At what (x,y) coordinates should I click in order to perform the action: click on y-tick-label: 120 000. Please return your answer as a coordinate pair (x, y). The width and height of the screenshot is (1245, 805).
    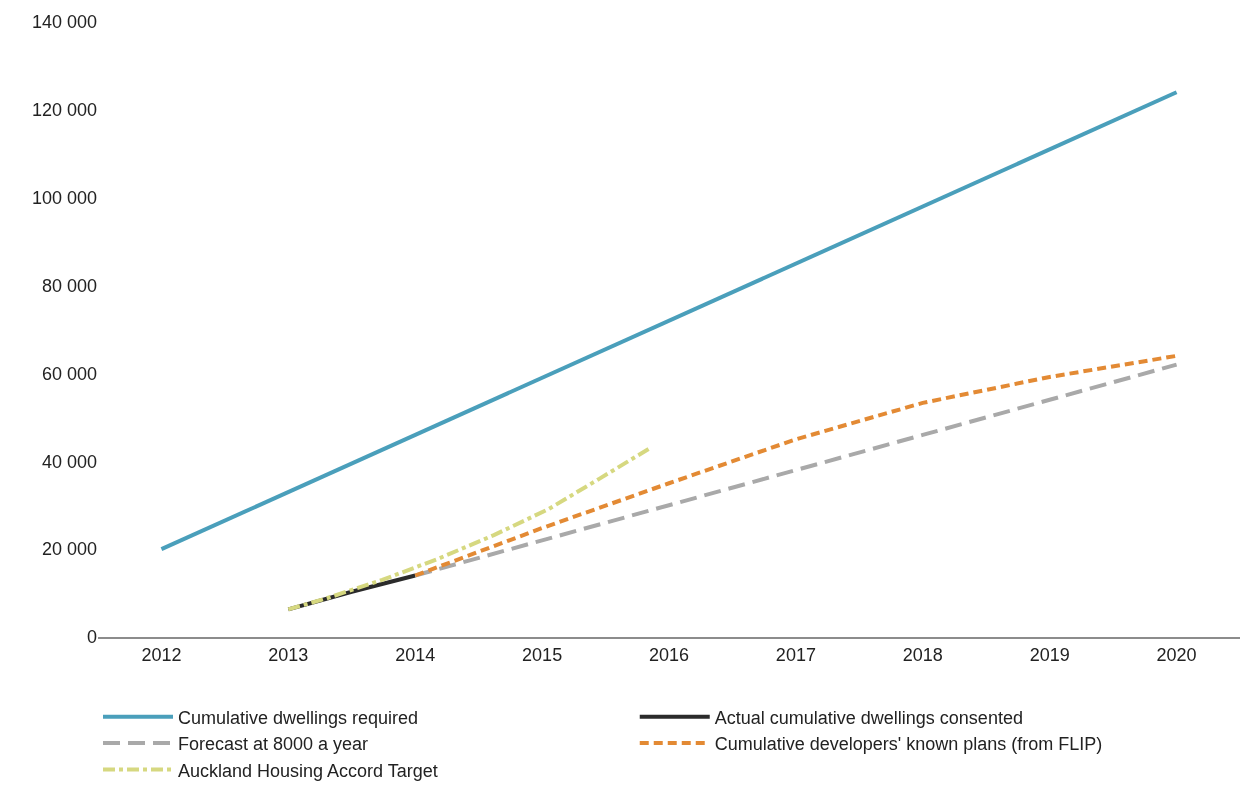
    Looking at the image, I should click on (64, 110).